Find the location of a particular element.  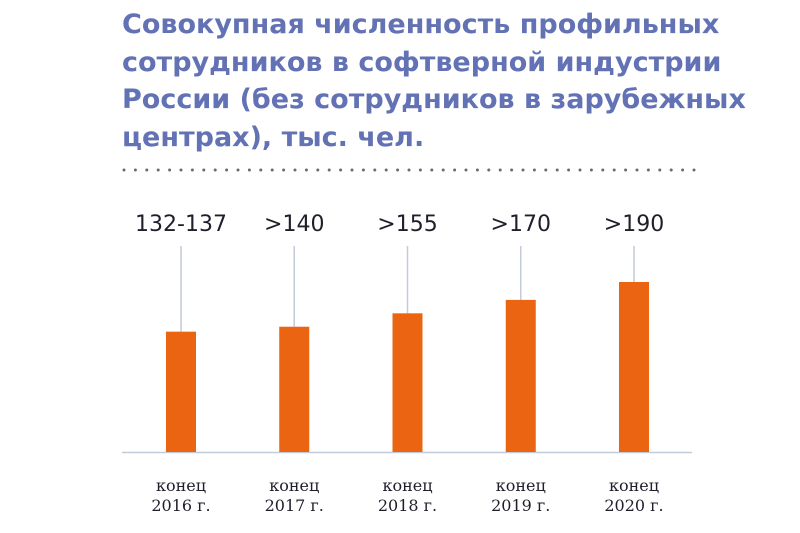

title-line-2: сотрудников в софтверной индустрии is located at coordinates (422, 62).